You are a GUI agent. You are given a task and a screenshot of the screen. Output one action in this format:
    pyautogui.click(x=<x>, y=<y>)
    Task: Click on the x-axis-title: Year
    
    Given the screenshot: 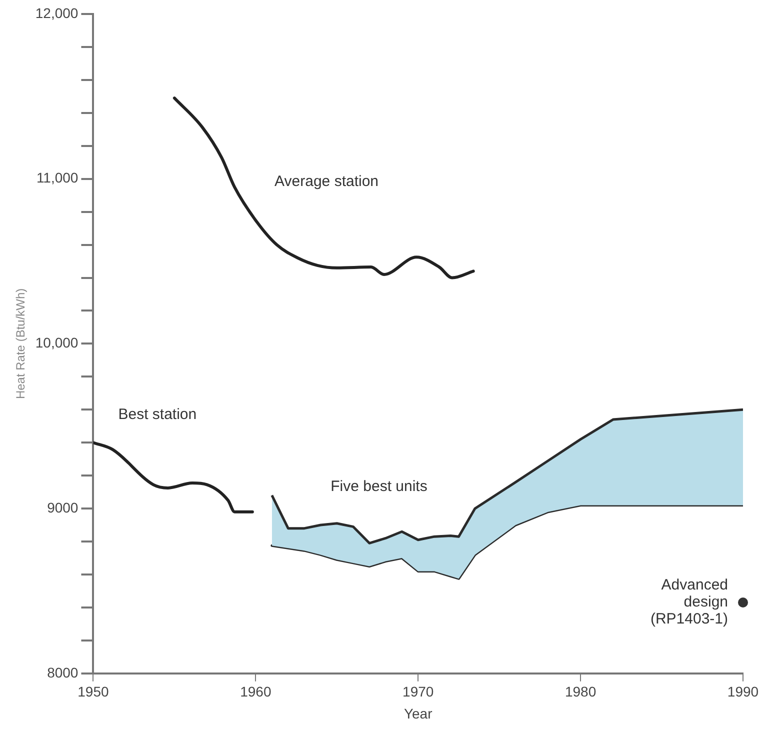 What is the action you would take?
    pyautogui.click(x=418, y=713)
    